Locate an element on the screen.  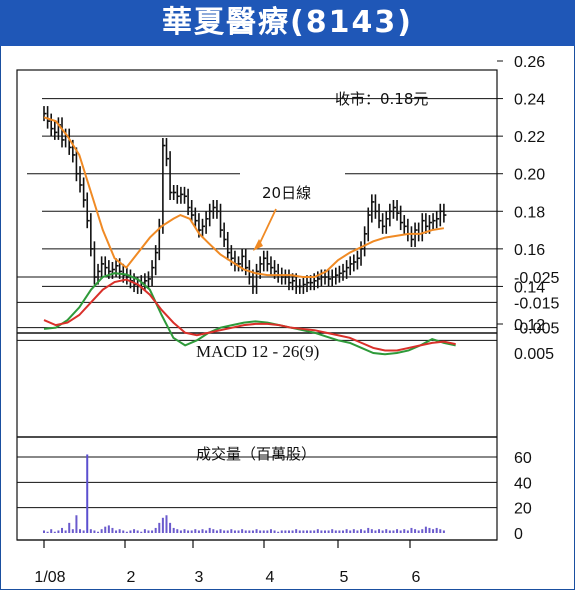
price-y-tick-label: 0.12 is located at coordinates (529, 325).